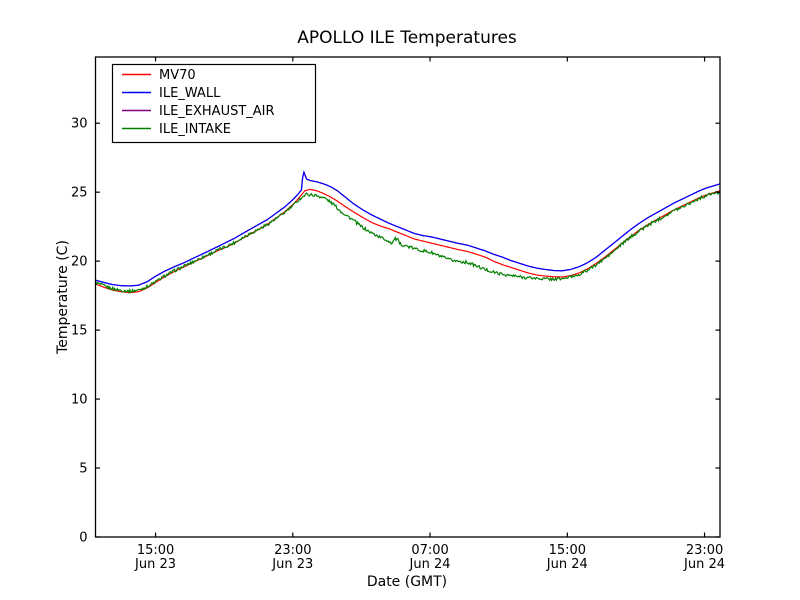  I want to click on series-line-mv70, so click(408, 241).